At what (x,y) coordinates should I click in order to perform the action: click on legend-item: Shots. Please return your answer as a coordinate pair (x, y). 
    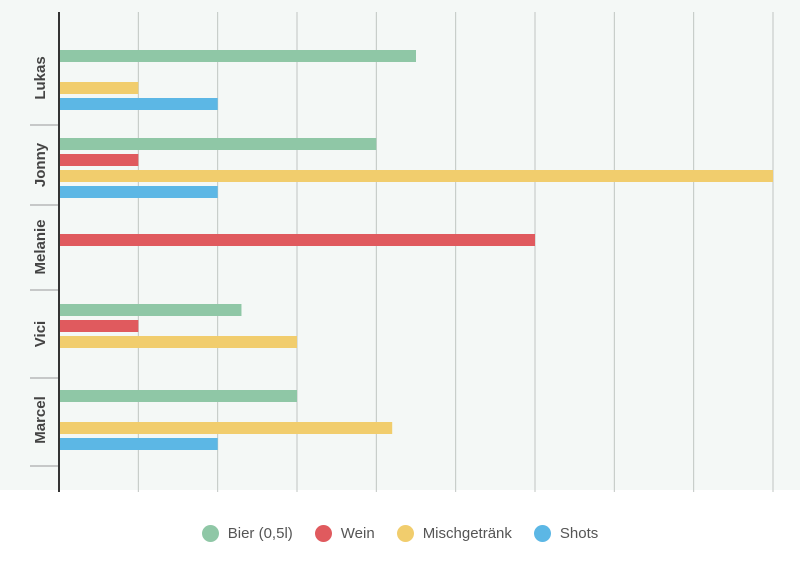
    Looking at the image, I should click on (566, 533).